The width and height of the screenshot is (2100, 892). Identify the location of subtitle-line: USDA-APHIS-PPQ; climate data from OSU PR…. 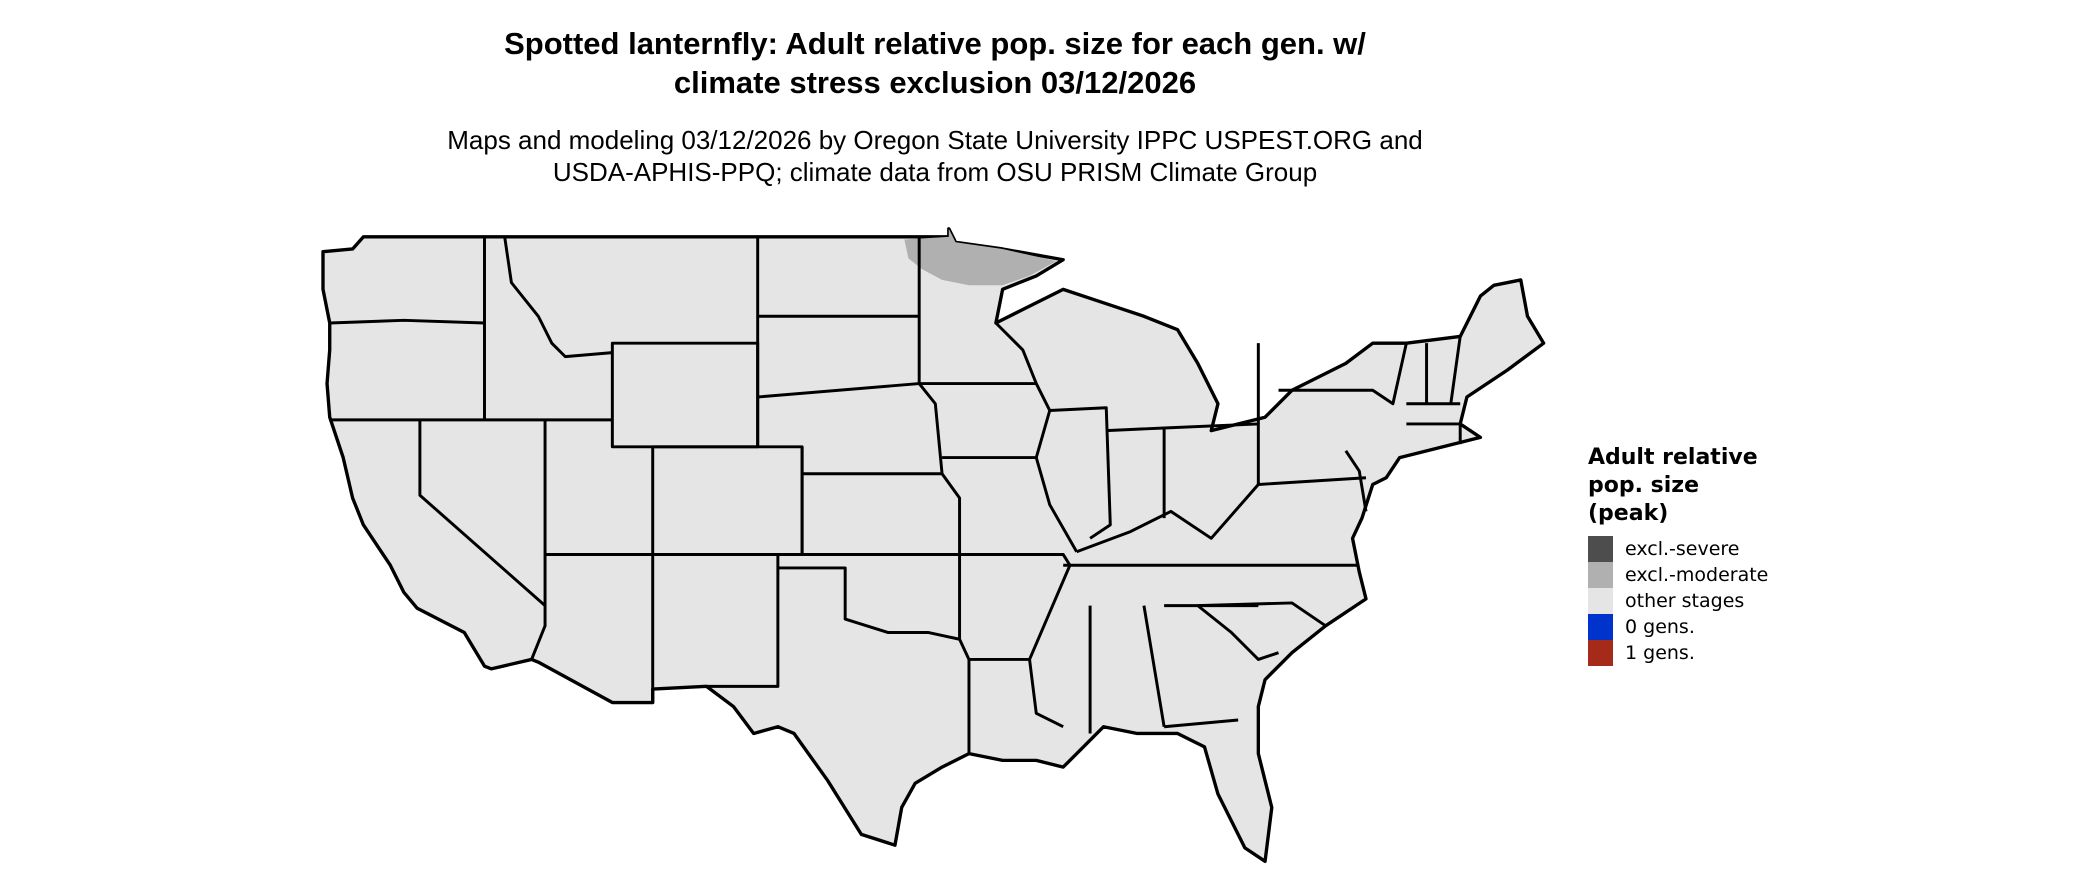
(935, 172).